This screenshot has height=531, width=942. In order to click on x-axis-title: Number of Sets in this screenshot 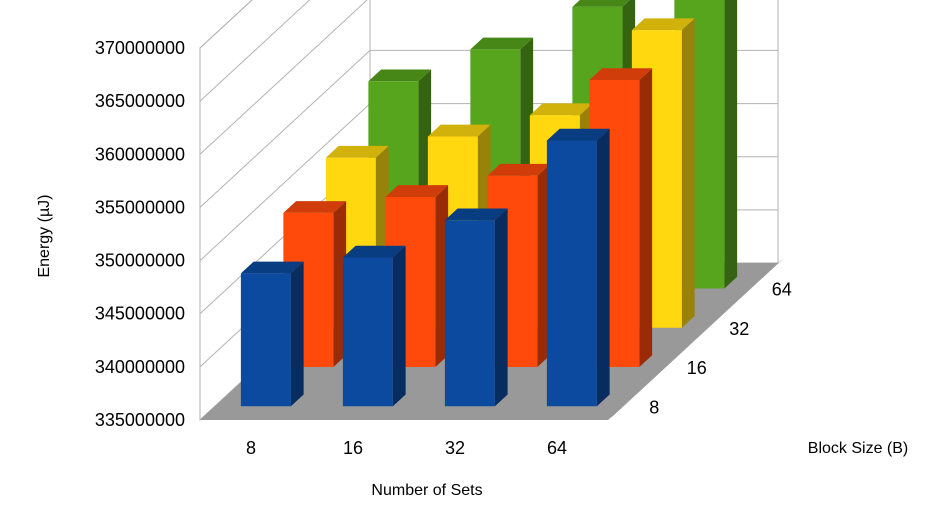, I will do `click(426, 490)`.